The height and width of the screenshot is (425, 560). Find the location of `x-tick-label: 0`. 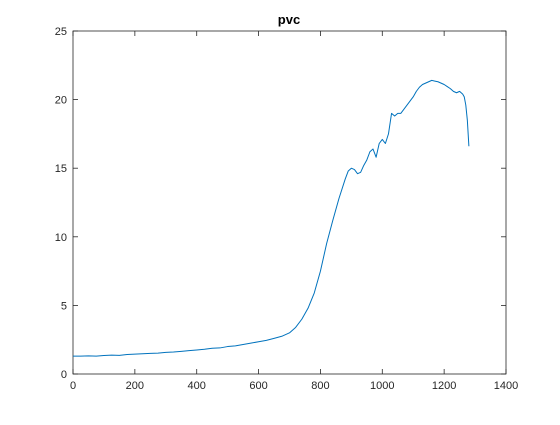

x-tick-label: 0 is located at coordinates (73, 386).